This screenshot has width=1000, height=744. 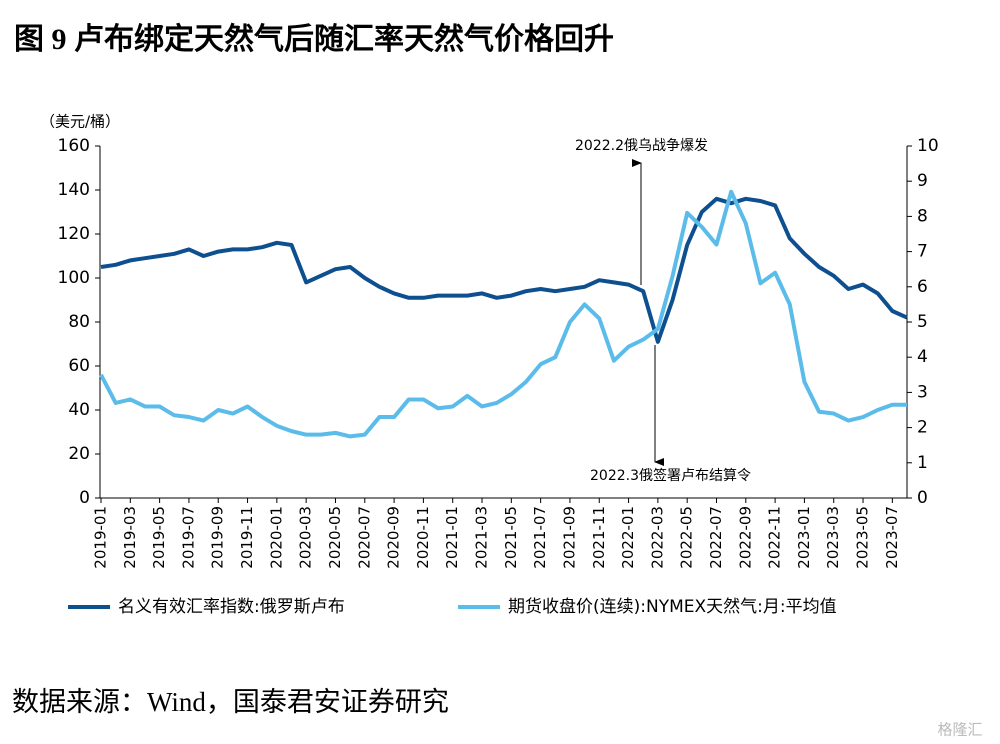 I want to click on x-tick-label: 2023-05, so click(x=863, y=537).